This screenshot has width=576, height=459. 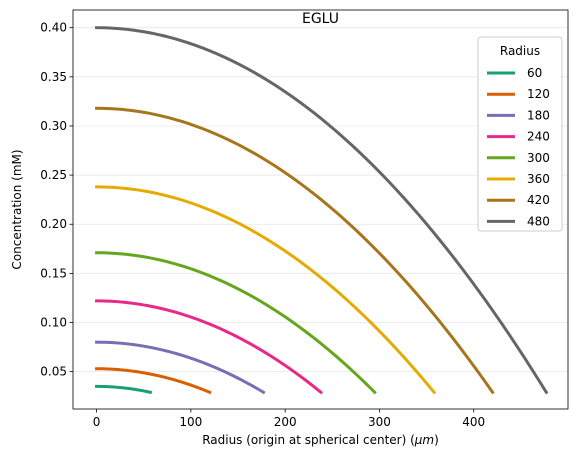 What do you see at coordinates (538, 179) in the screenshot?
I see `legend-label-360: 360` at bounding box center [538, 179].